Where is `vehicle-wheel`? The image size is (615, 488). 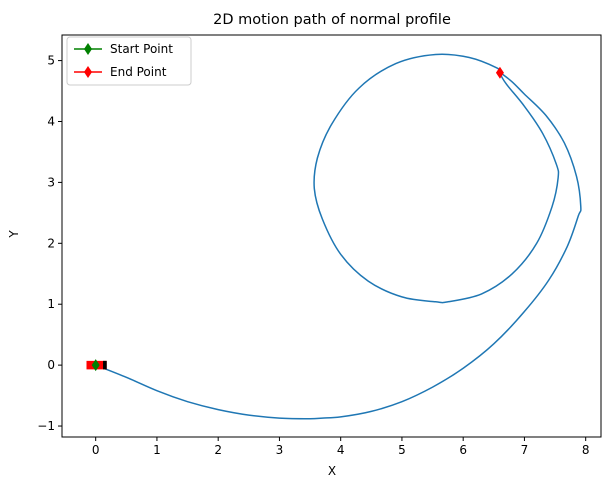 vehicle-wheel is located at coordinates (105, 365).